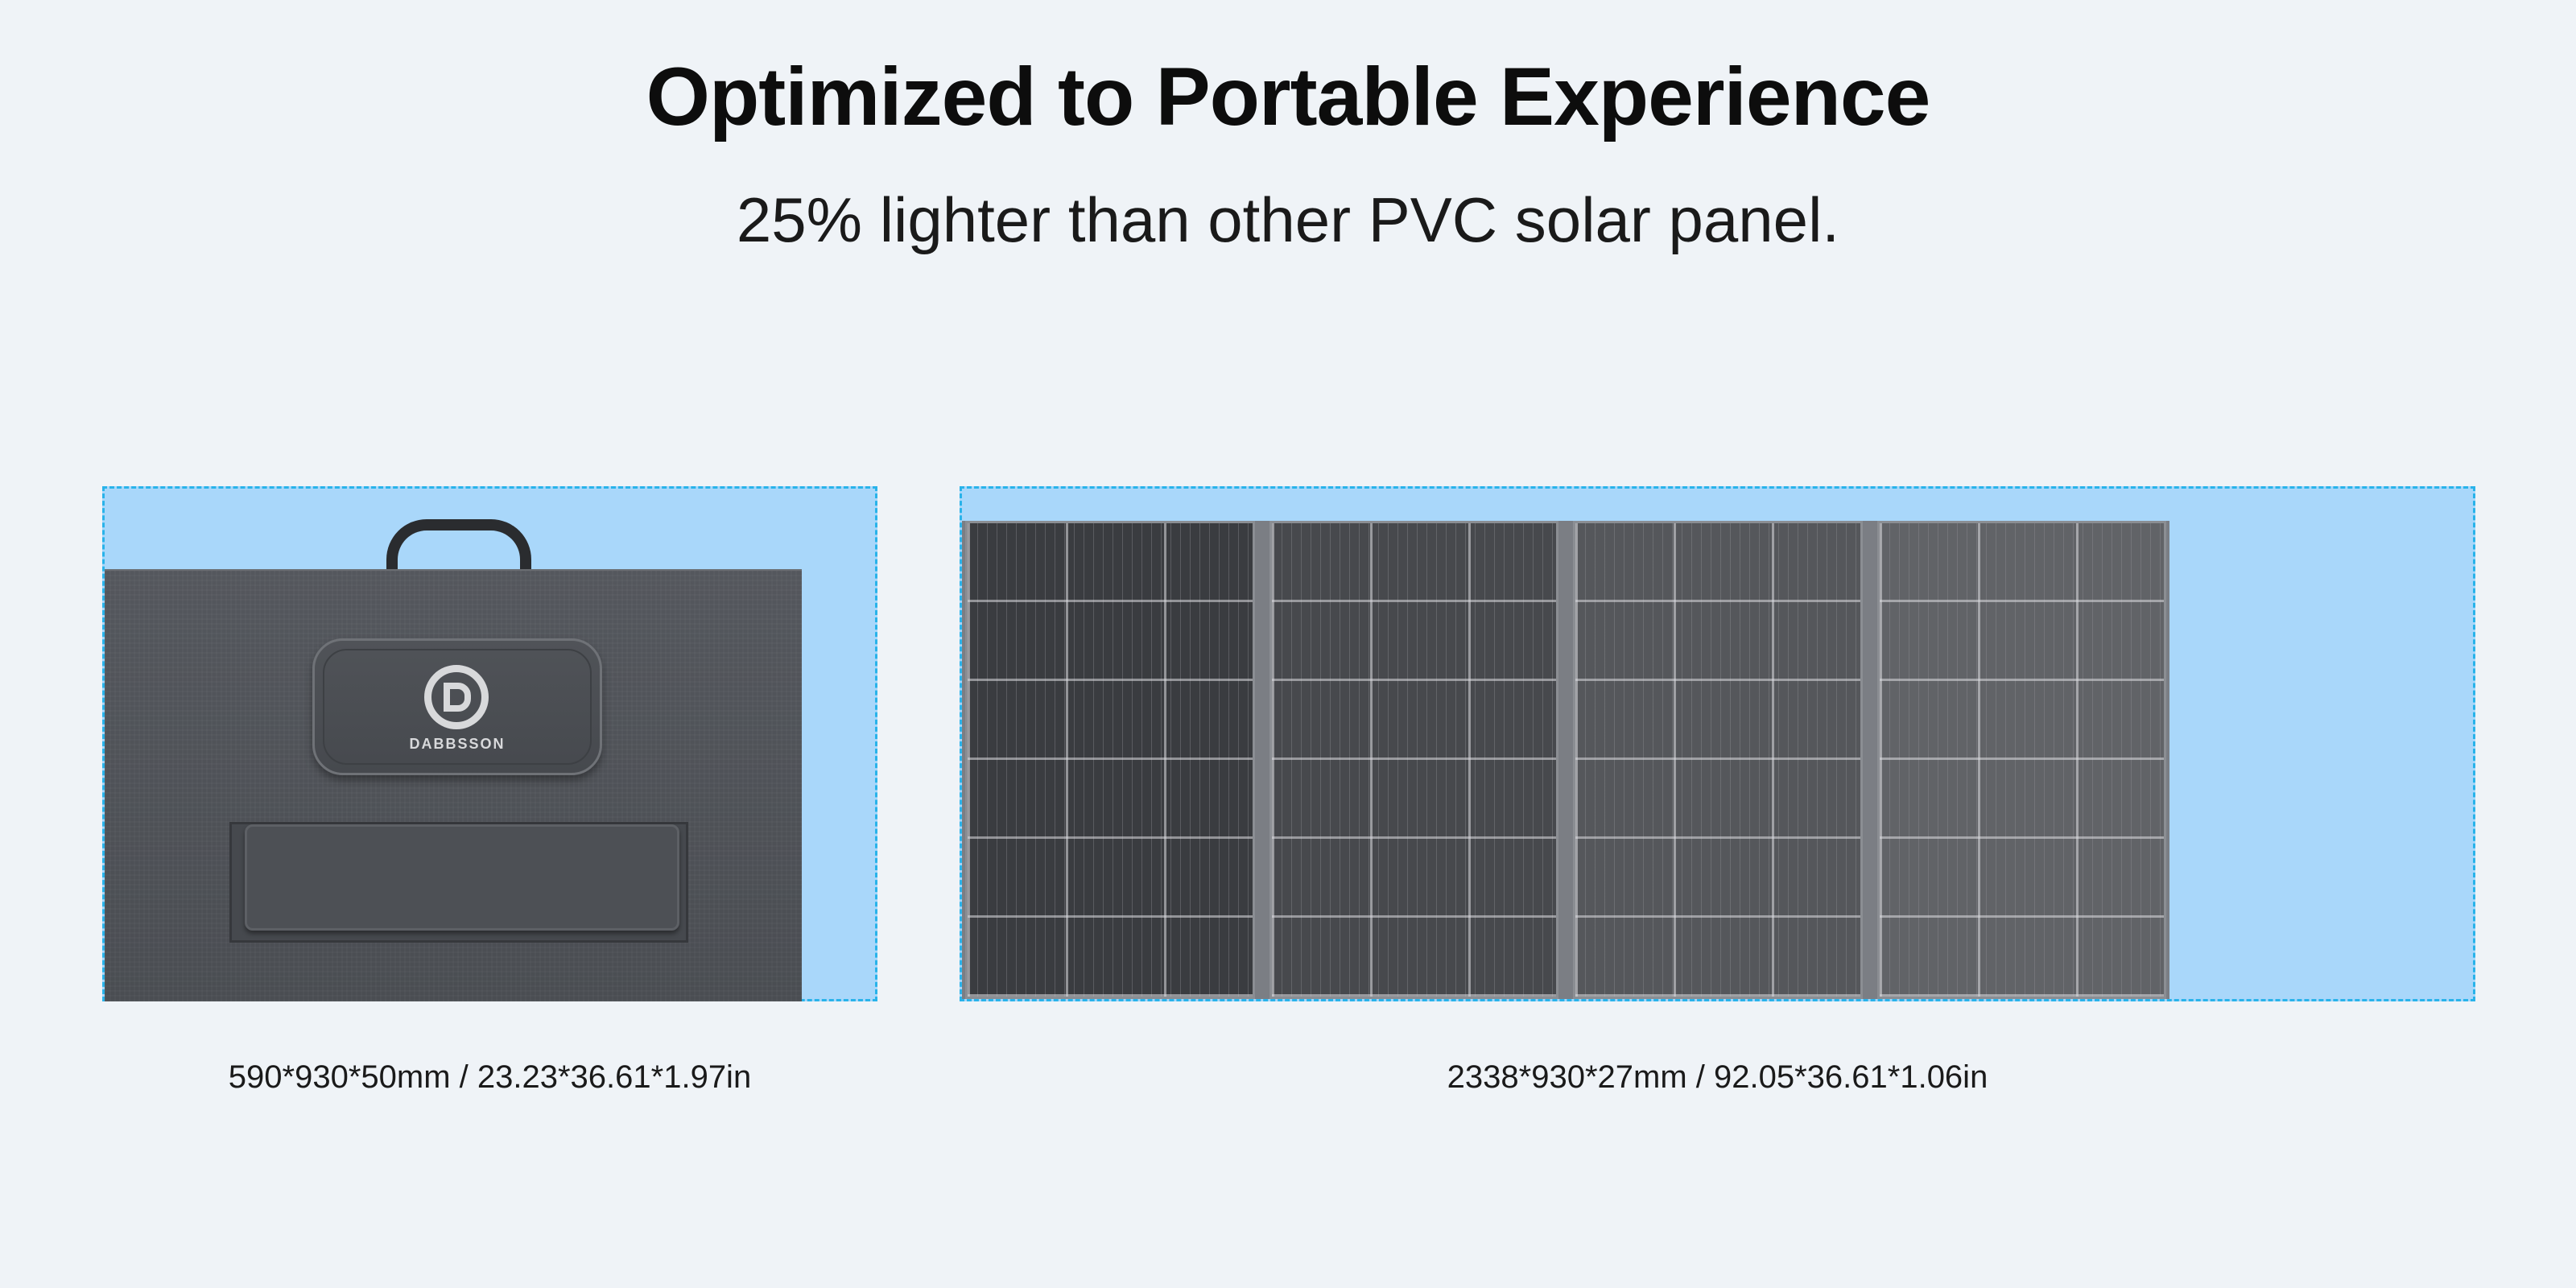  Describe the element at coordinates (453, 785) in the screenshot. I see `folded-solar-panel-image: DABBSSON` at that location.